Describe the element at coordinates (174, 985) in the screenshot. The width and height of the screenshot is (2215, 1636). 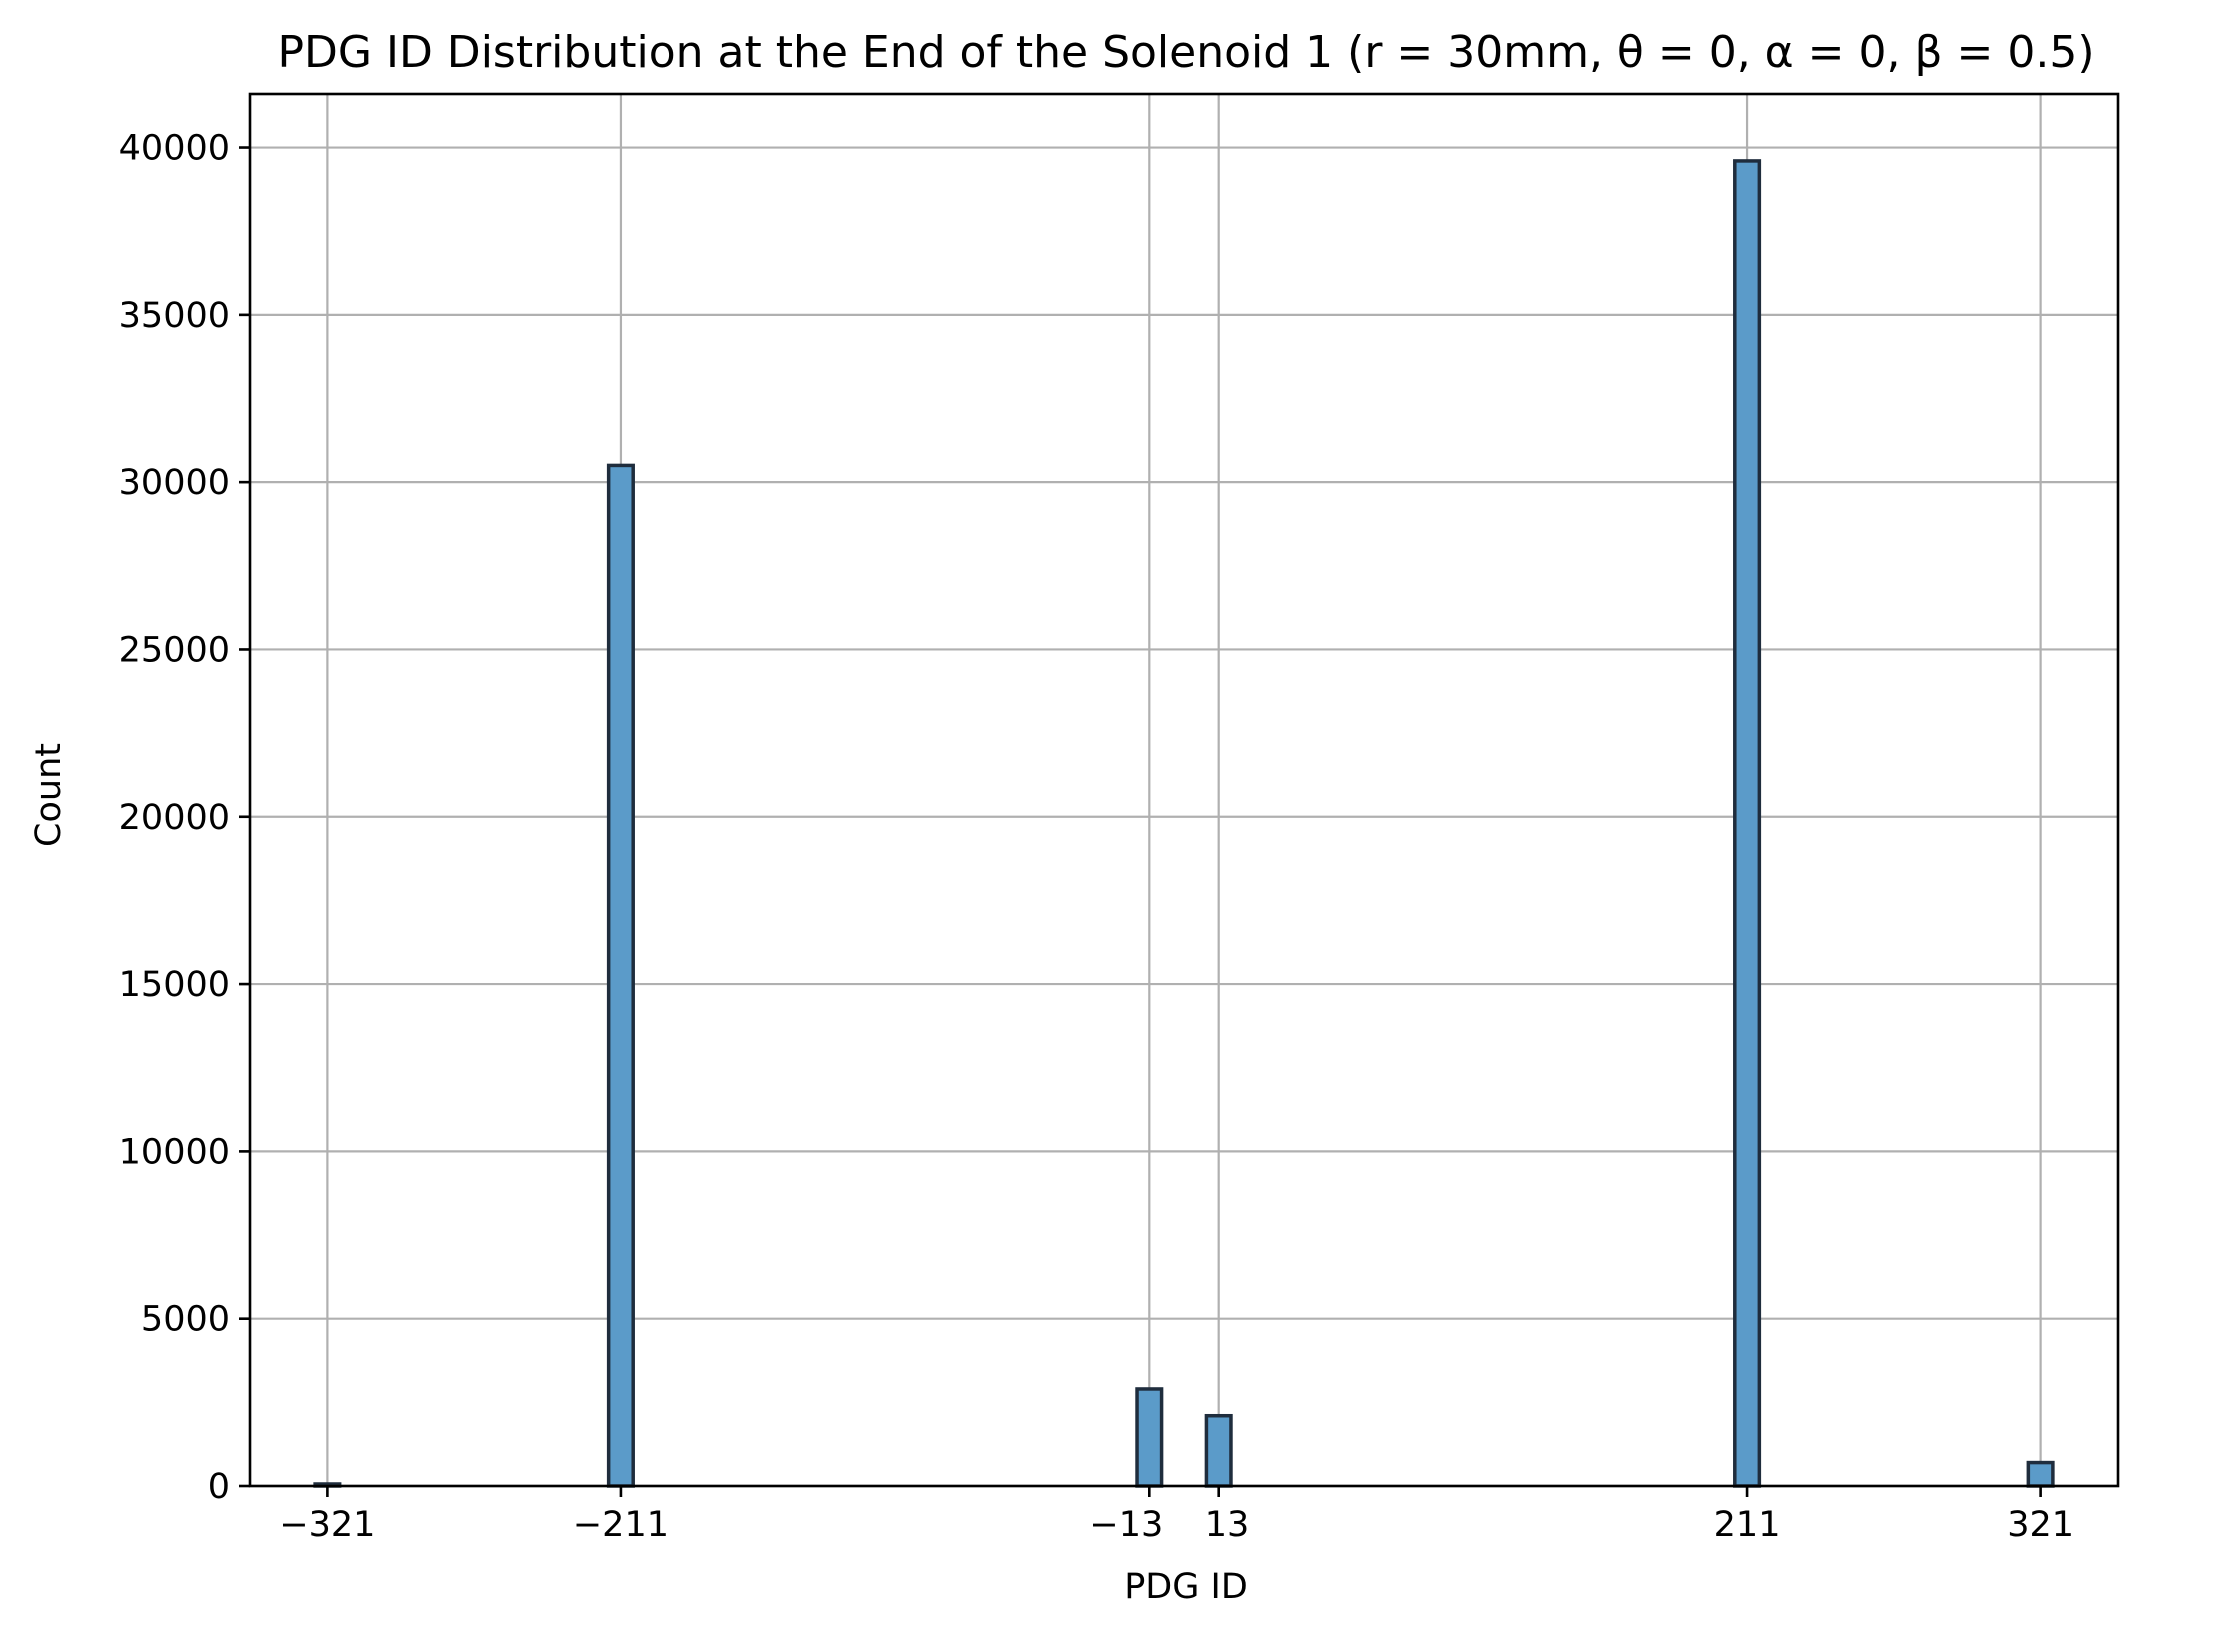
I see `y-tick-label: 15000` at that location.